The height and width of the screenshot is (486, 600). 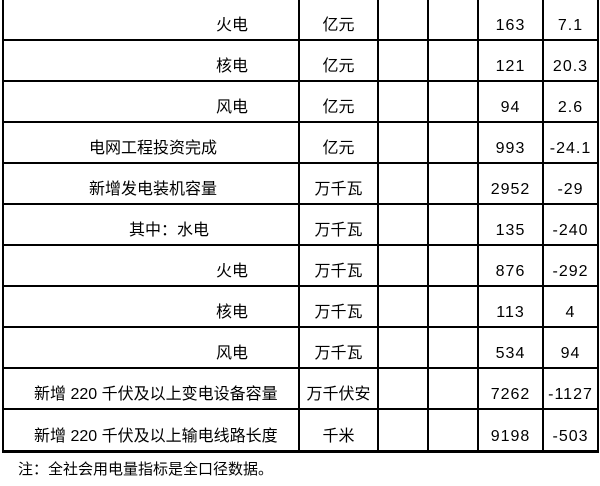 I want to click on change-cell: -29, so click(x=570, y=189).